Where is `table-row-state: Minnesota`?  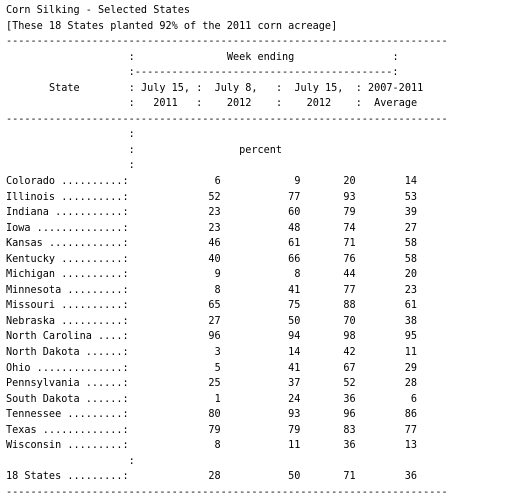
table-row-state: Minnesota is located at coordinates (34, 290).